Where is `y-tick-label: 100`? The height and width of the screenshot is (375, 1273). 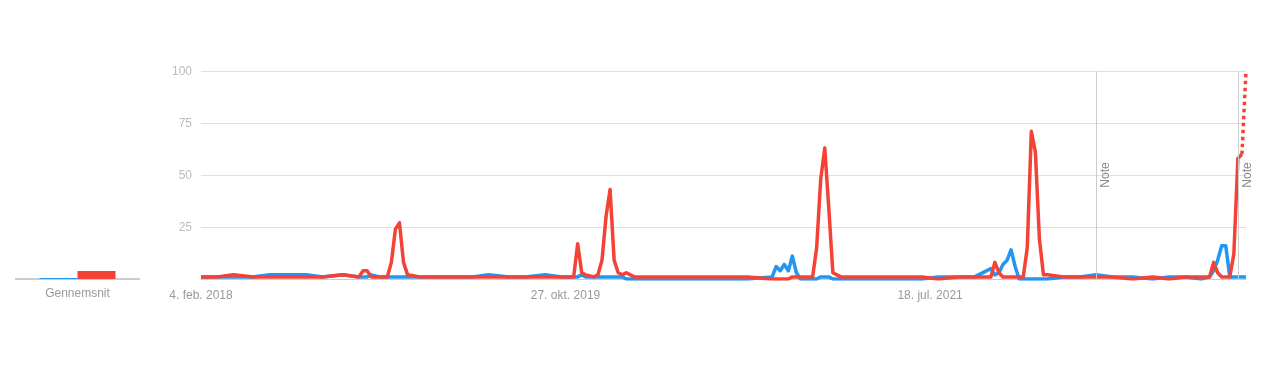 y-tick-label: 100 is located at coordinates (182, 71).